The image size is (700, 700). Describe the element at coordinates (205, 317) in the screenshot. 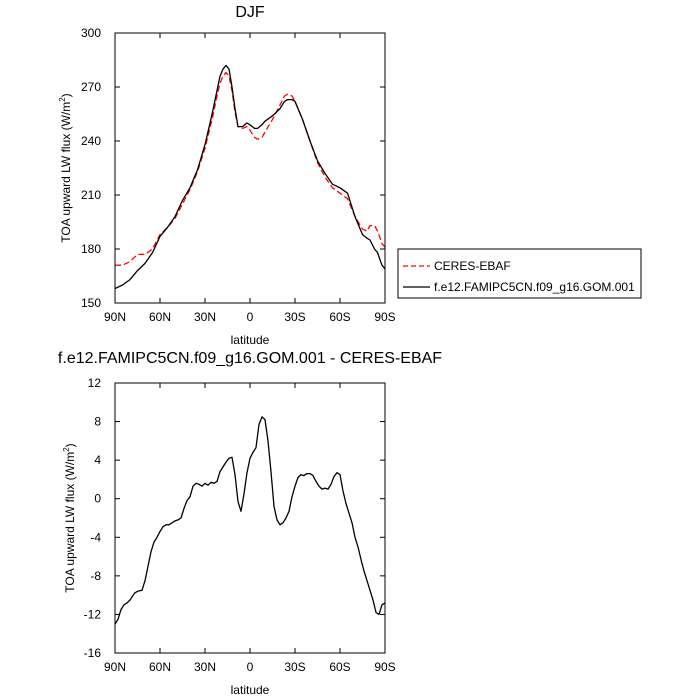

I see `top-x-tick-label: 30N` at that location.